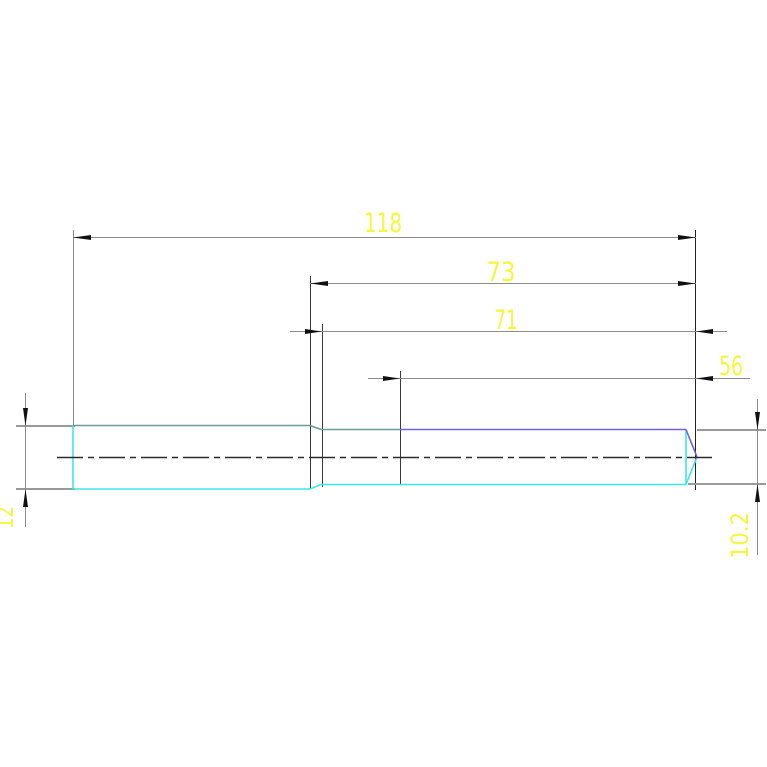  Describe the element at coordinates (82, 237) in the screenshot. I see `arrow-118-left` at that location.